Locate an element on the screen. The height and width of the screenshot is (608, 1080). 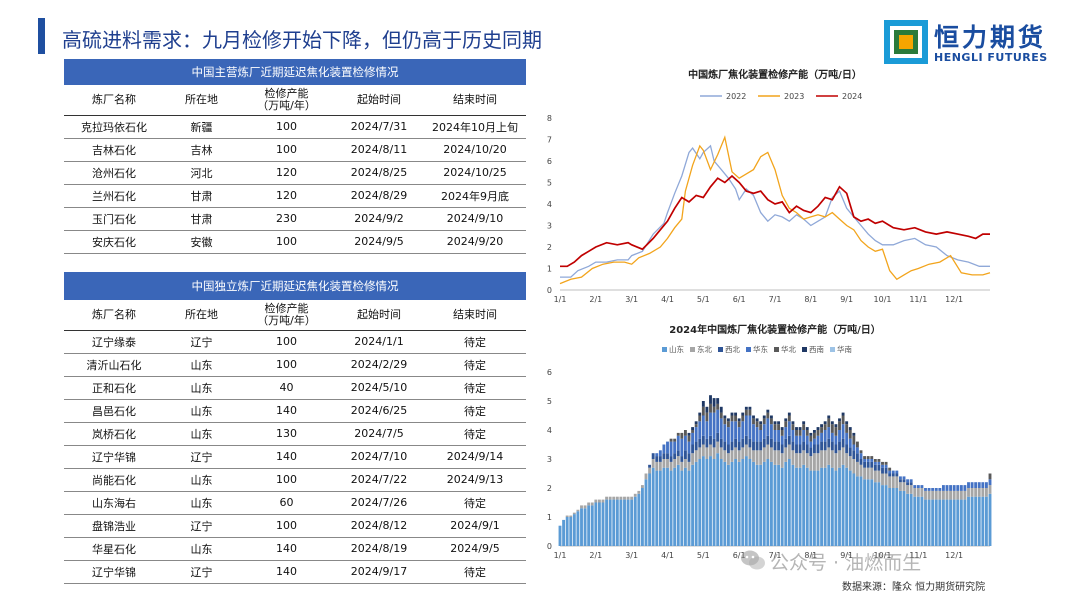
x-tick-label: 5/1 is located at coordinates (703, 299).